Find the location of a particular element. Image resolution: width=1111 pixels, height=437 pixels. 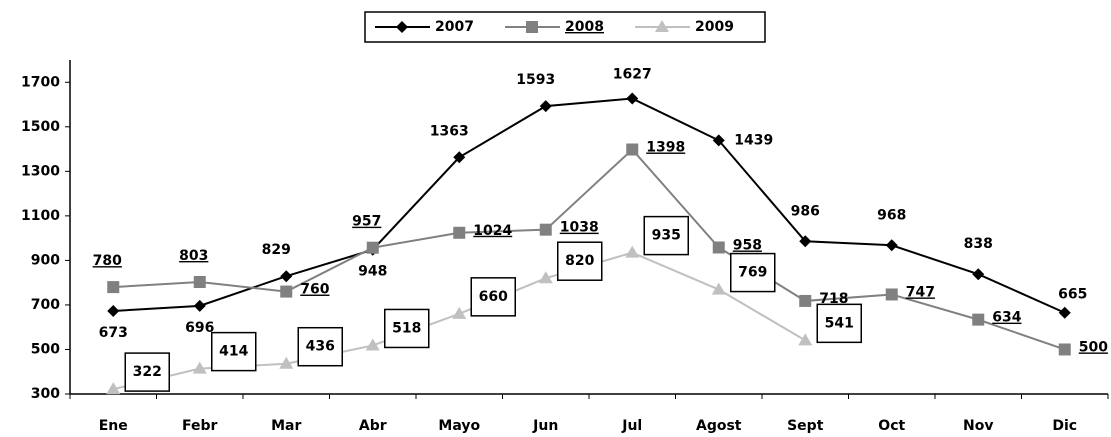

data-label: 518 is located at coordinates (406, 328).